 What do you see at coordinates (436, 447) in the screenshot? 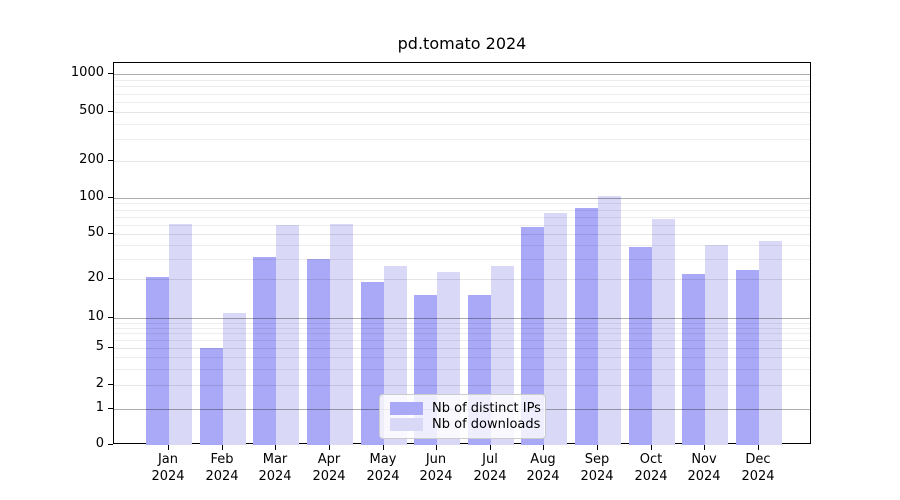
I see `x-tick-mark-jun` at bounding box center [436, 447].